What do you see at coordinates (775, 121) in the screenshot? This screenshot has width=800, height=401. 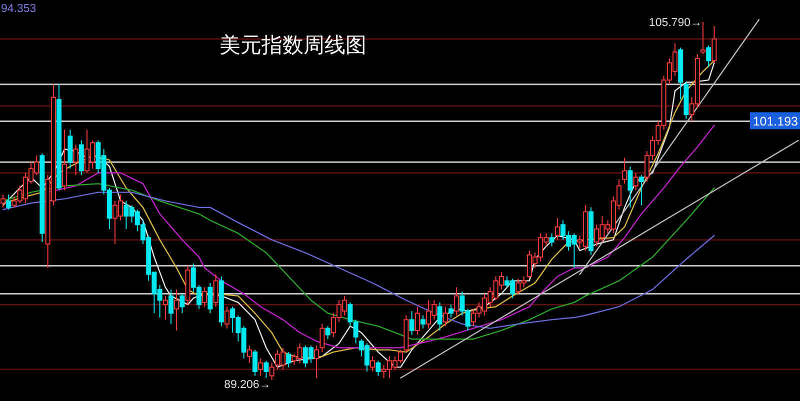 I see `ref-line-label: 101.193` at bounding box center [775, 121].